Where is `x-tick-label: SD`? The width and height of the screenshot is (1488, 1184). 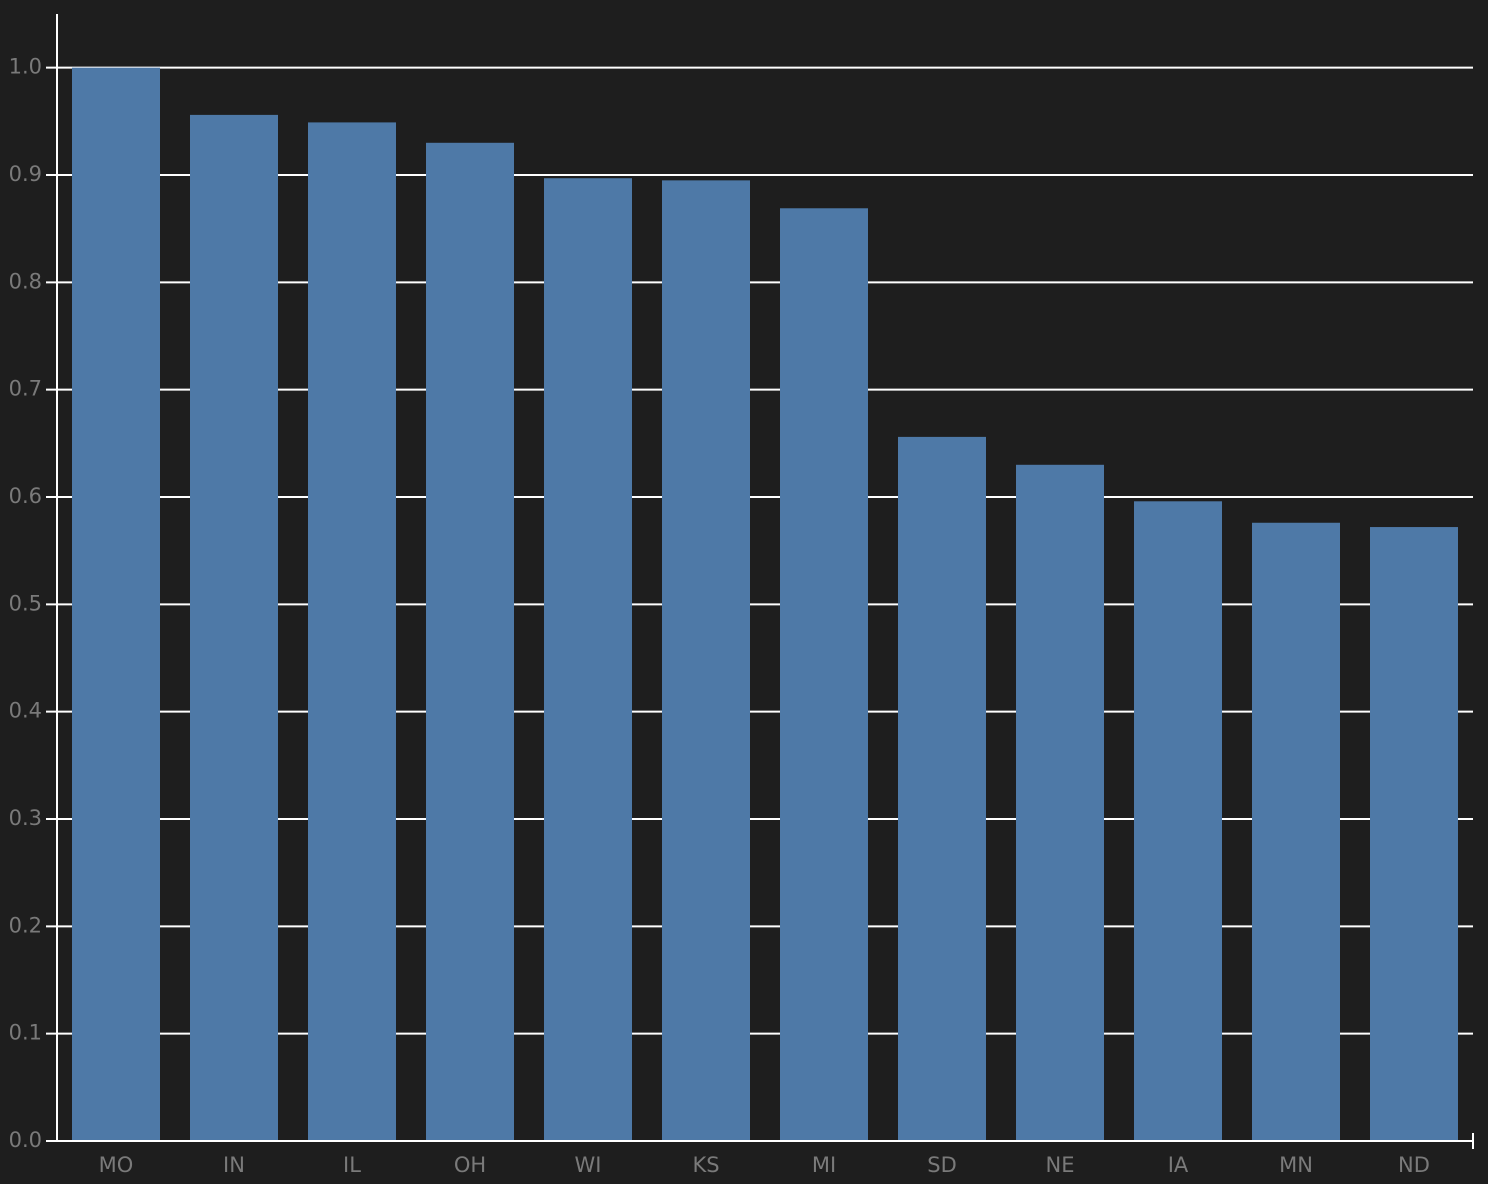
x-tick-label: SD is located at coordinates (942, 1165).